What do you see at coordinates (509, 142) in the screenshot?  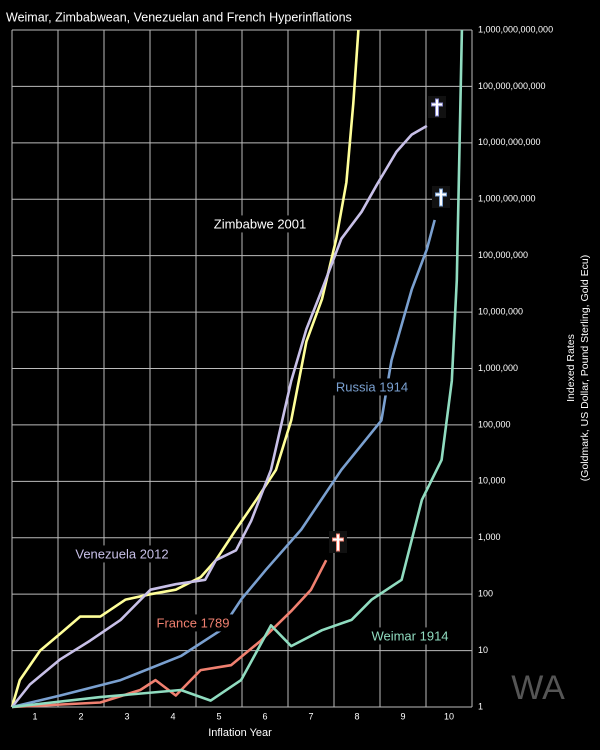 I see `y-tick-label: 10,000,000,000` at bounding box center [509, 142].